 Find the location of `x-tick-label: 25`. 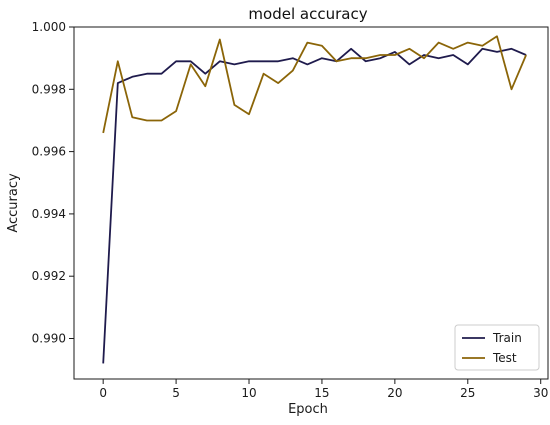

x-tick-label: 25 is located at coordinates (467, 393).